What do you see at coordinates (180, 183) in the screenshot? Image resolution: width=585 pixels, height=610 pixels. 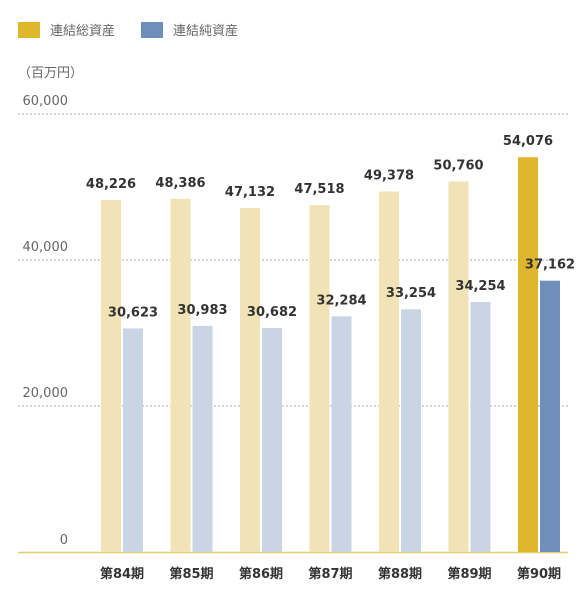 I see `data-label-total-assets: 48,386` at bounding box center [180, 183].